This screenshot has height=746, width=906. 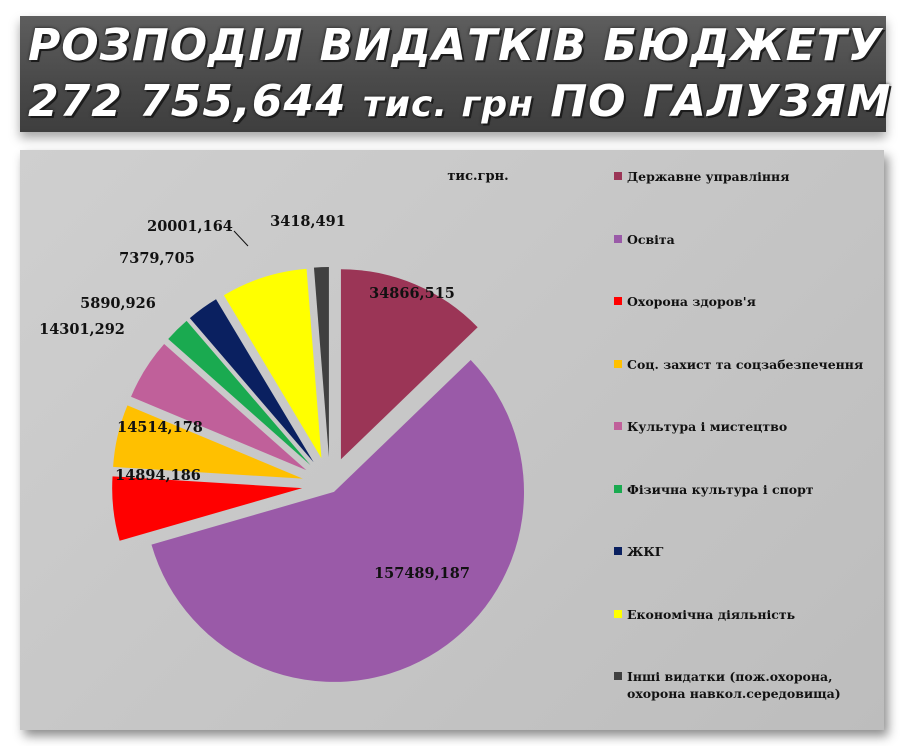 What do you see at coordinates (708, 176) in the screenshot?
I see `legend-label: Державне управління` at bounding box center [708, 176].